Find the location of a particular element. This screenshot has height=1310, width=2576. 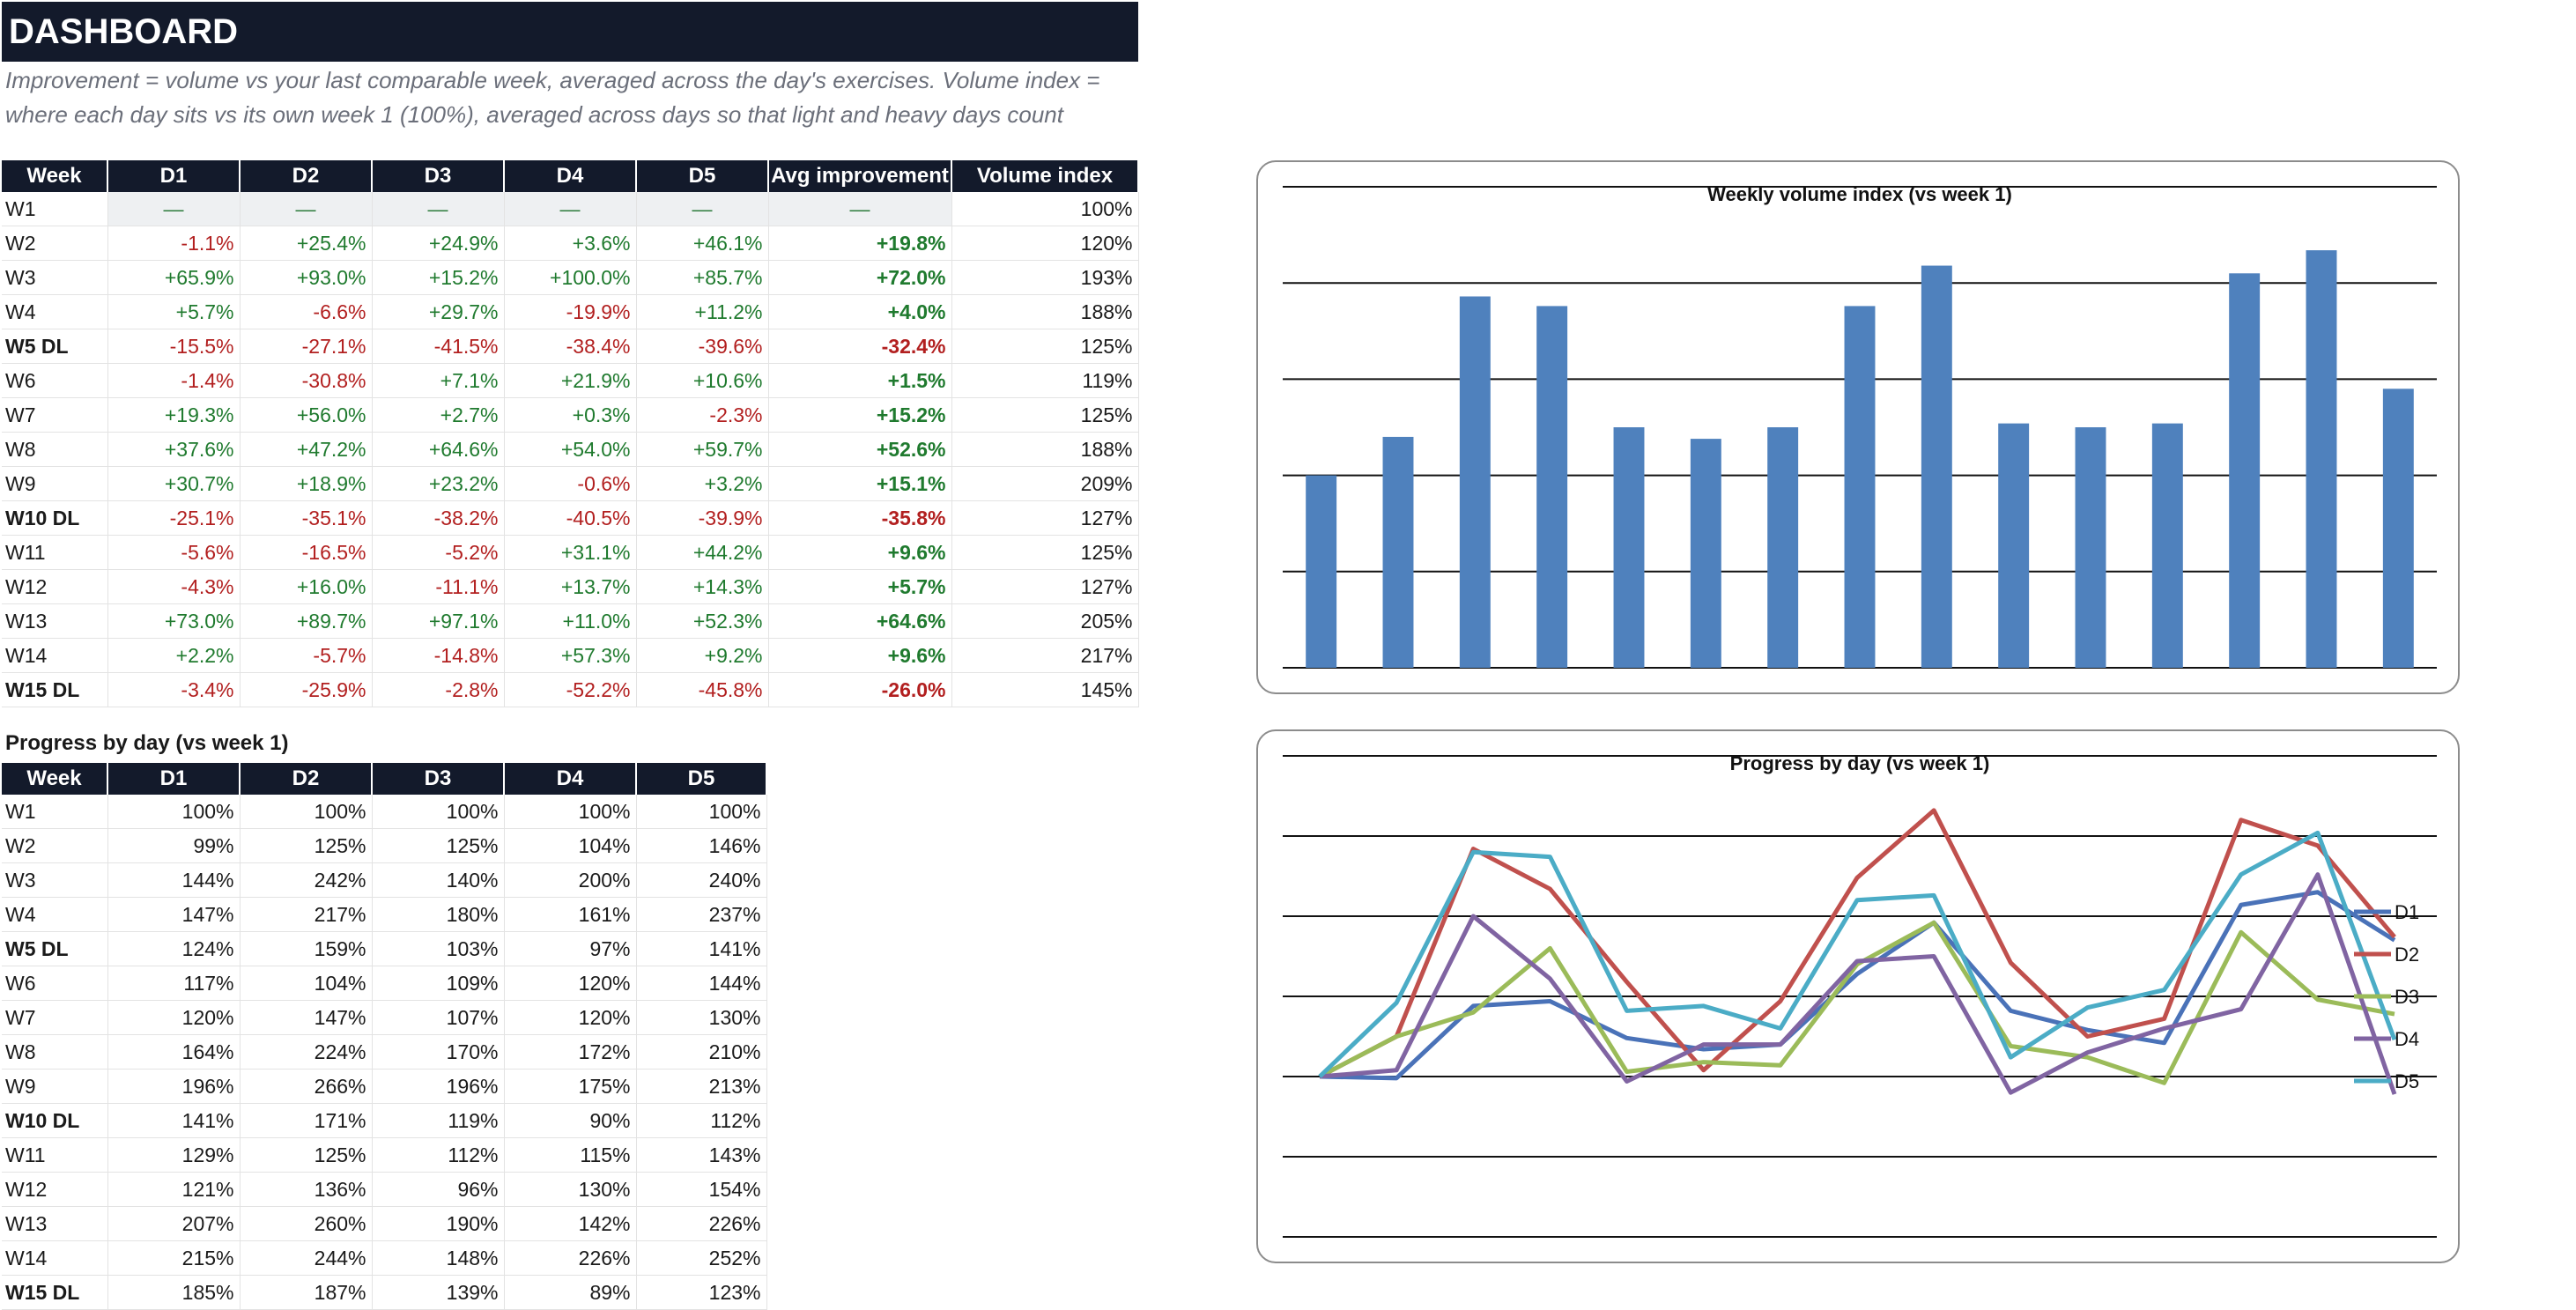

d5-progress-cell: 237% is located at coordinates (702, 914).